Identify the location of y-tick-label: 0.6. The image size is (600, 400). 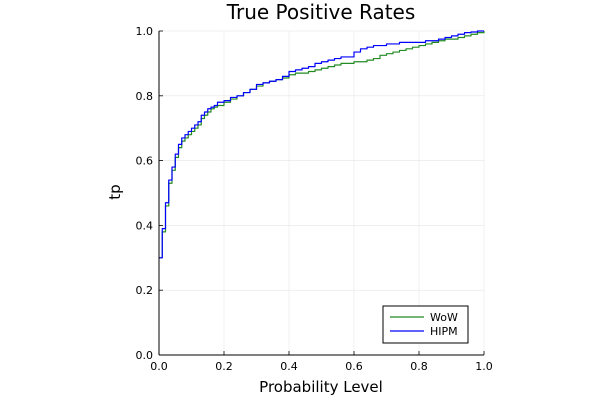
(145, 161).